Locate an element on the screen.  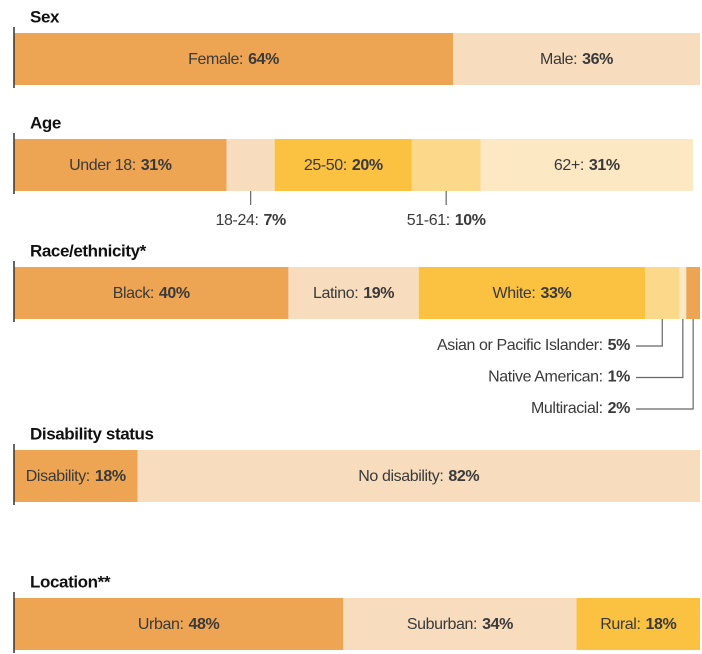
segment-category: 18-24: is located at coordinates (237, 220).